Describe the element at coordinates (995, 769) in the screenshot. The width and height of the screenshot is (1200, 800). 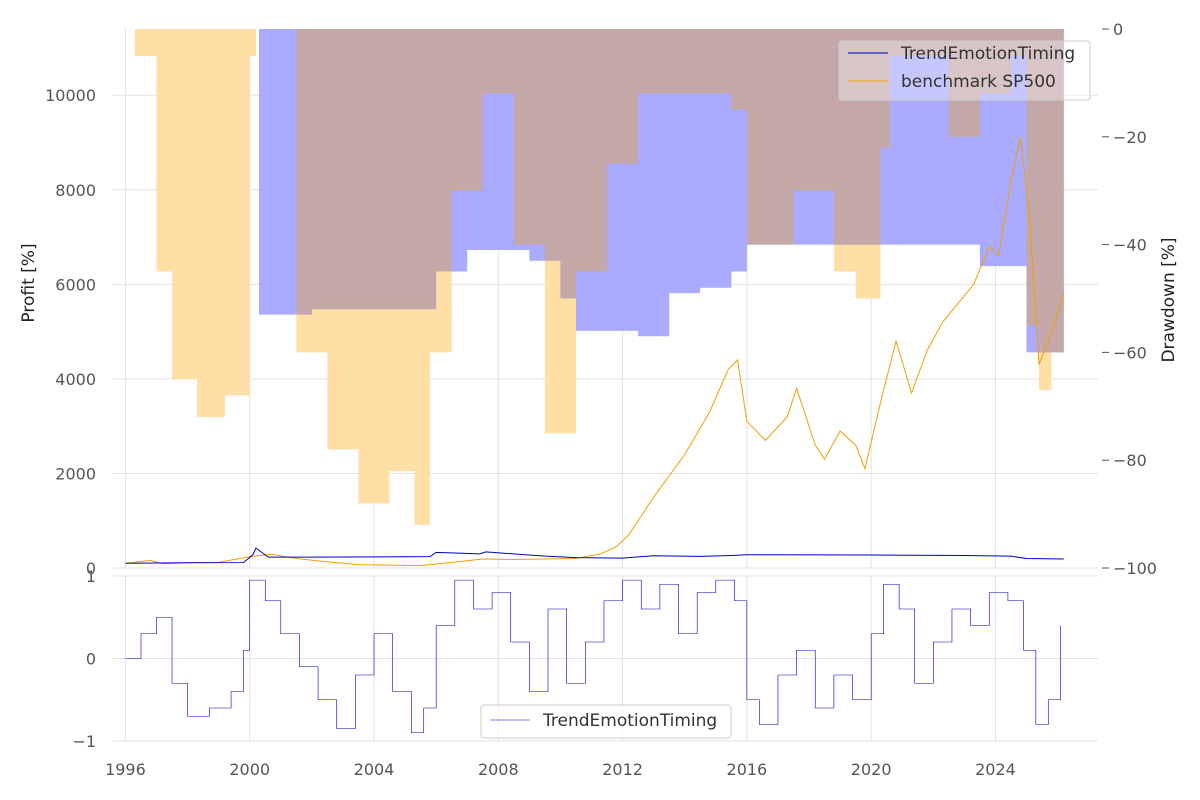
I see `x-tick-label: 2024` at that location.